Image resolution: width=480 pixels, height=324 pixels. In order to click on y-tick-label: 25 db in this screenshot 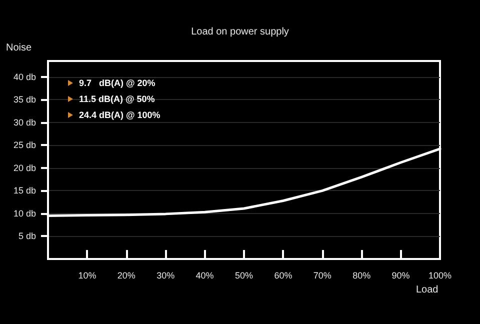, I will do `click(24, 145)`.